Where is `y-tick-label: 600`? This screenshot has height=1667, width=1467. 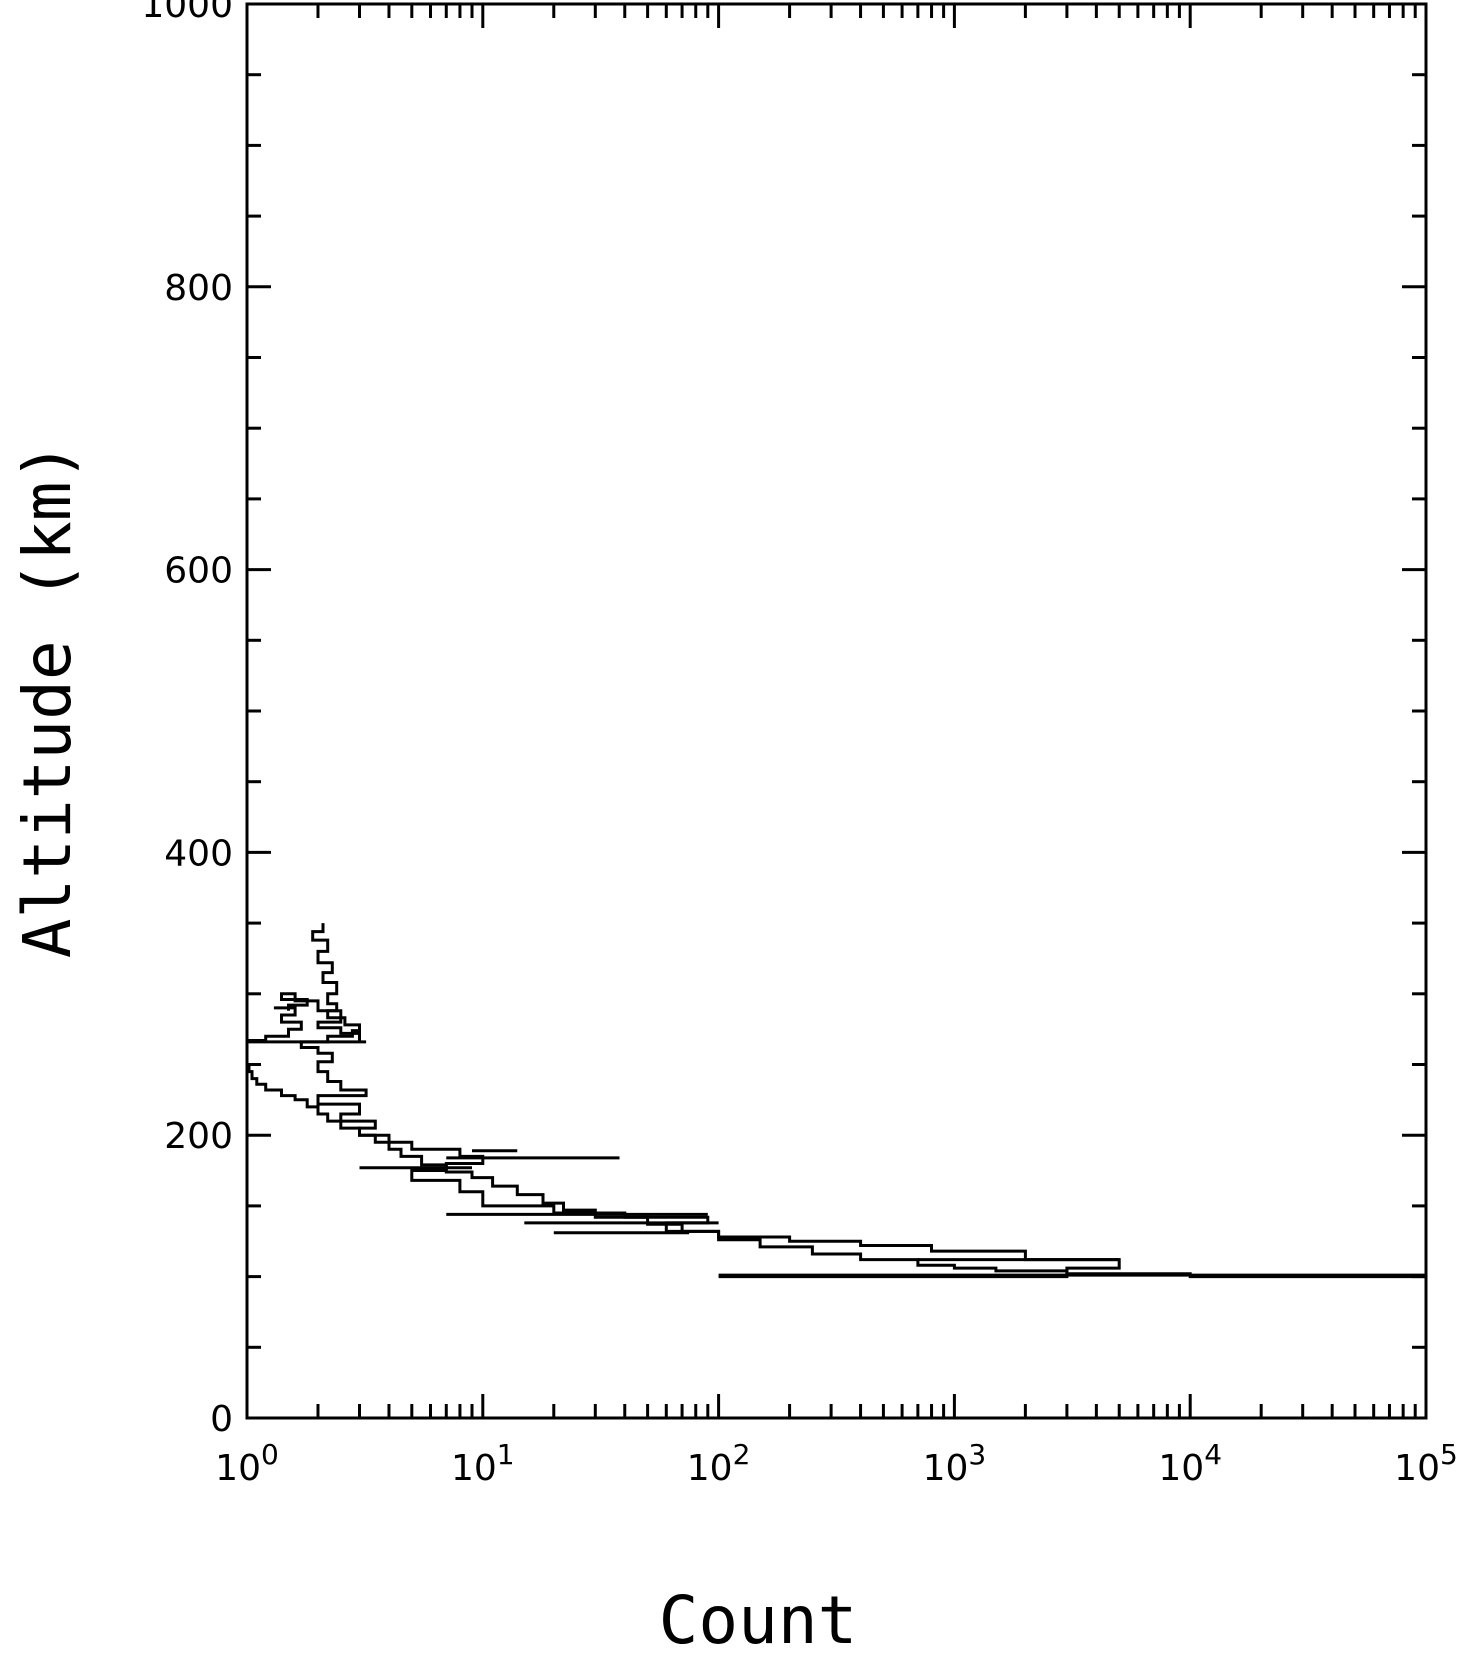
y-tick-label: 600 is located at coordinates (198, 571).